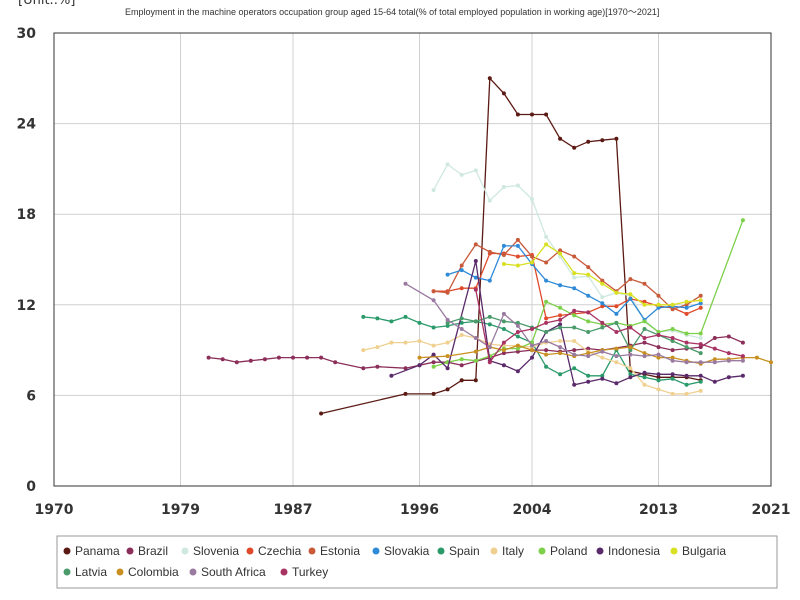 The height and width of the screenshot is (600, 800). What do you see at coordinates (513, 551) in the screenshot?
I see `legend-label: Italy` at bounding box center [513, 551].